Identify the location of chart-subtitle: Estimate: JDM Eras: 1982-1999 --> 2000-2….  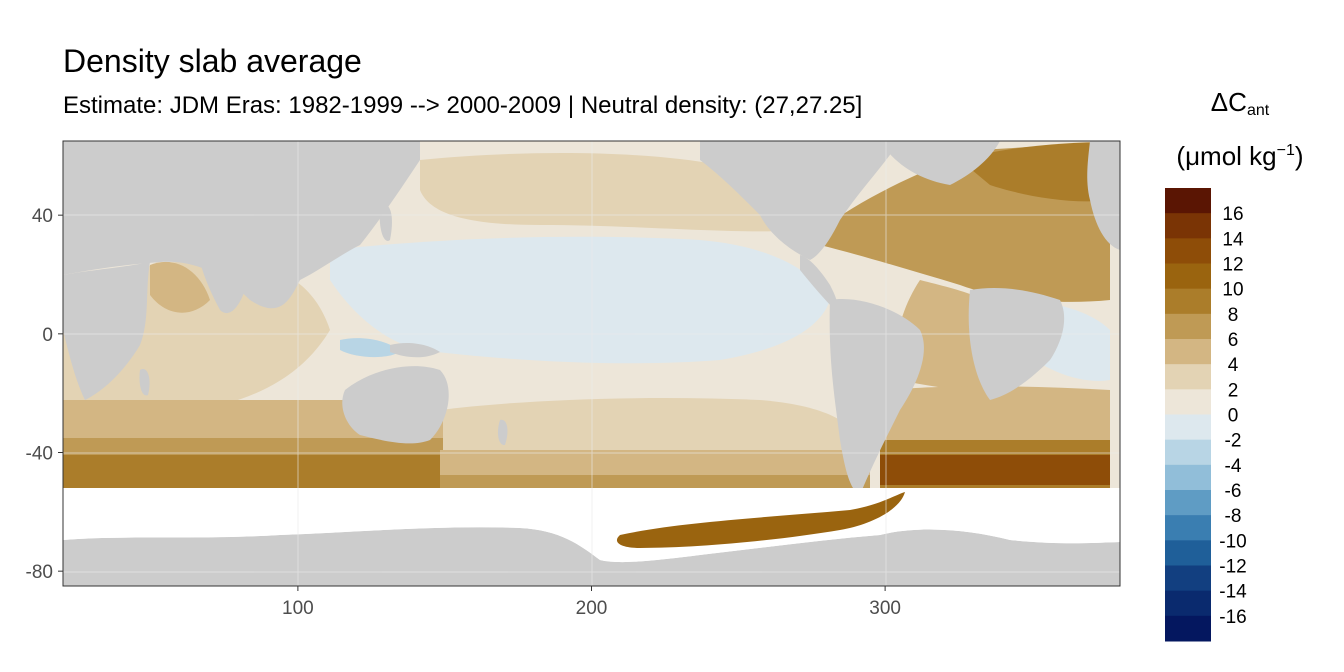
(463, 105).